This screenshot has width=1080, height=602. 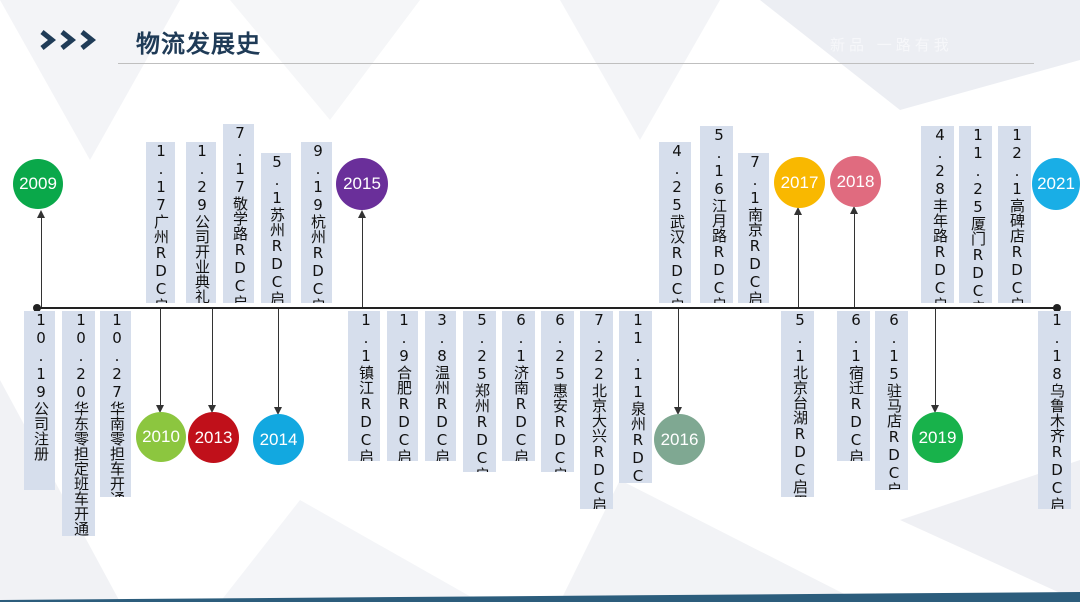 What do you see at coordinates (891, 45) in the screenshot?
I see `watermark-text: 新品 一路有我` at bounding box center [891, 45].